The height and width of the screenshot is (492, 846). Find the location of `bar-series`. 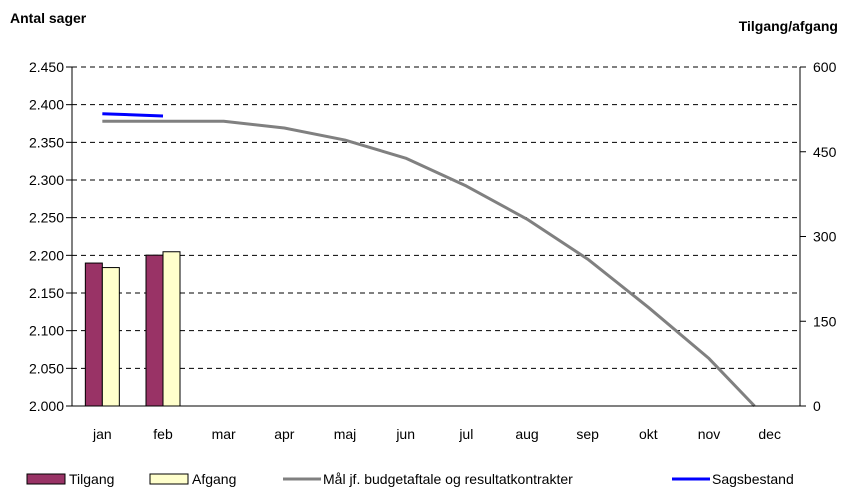

bar-series is located at coordinates (132, 329).